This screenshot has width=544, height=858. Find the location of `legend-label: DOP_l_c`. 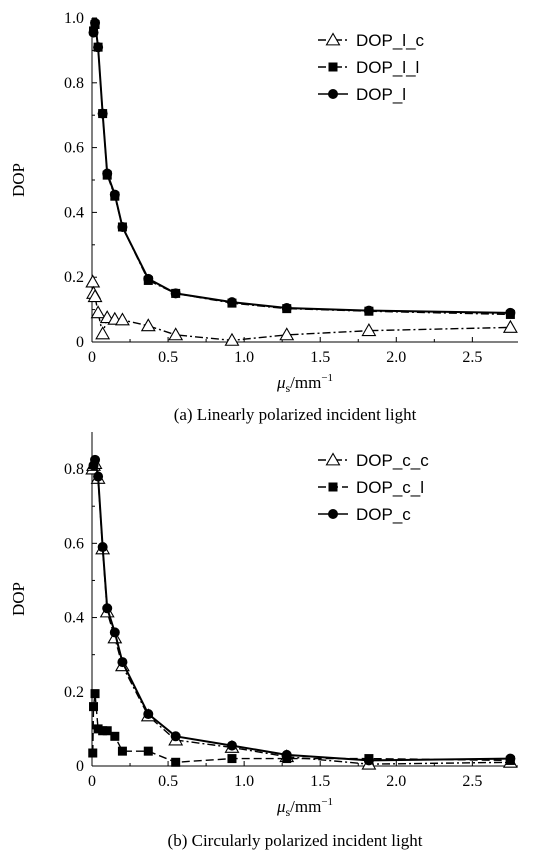

legend-label: DOP_l_c is located at coordinates (390, 40).